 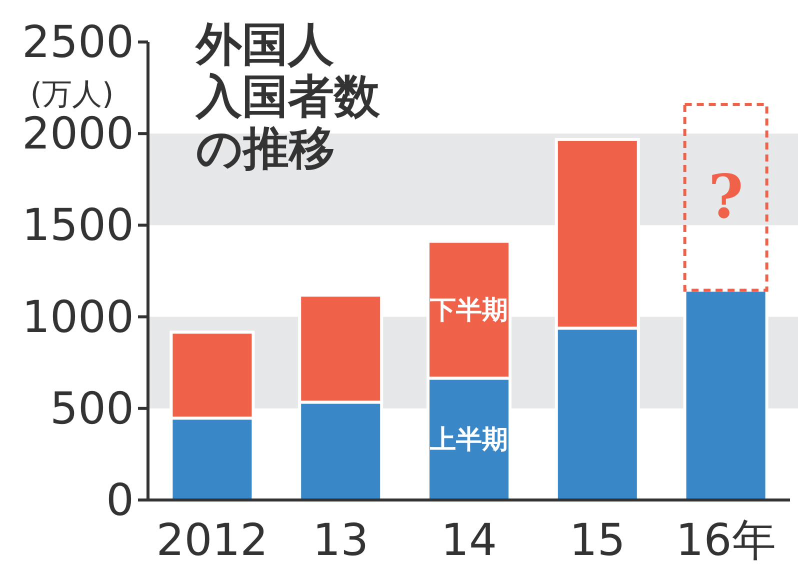 What do you see at coordinates (468, 440) in the screenshot?
I see `series-label: 上半期` at bounding box center [468, 440].